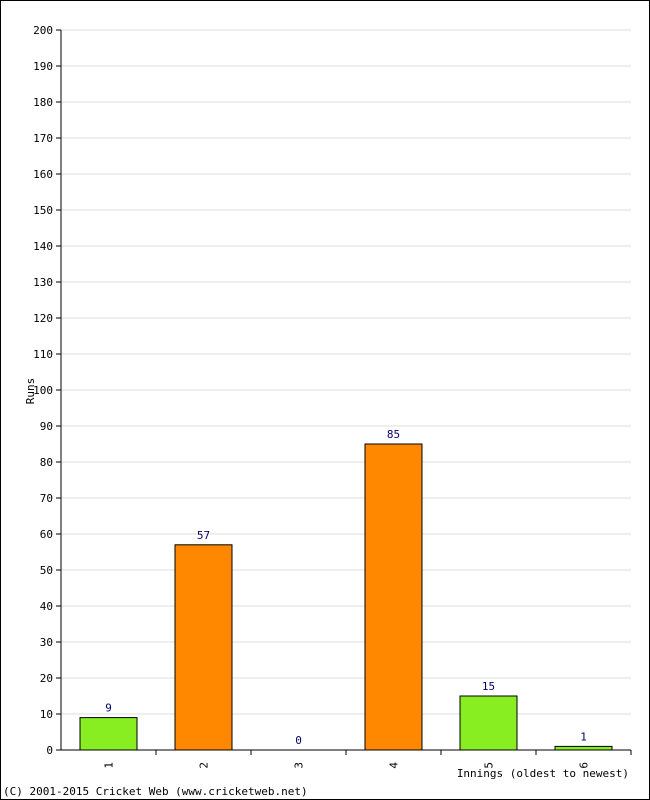  What do you see at coordinates (46, 642) in the screenshot?
I see `y-tick-label: 30` at bounding box center [46, 642].